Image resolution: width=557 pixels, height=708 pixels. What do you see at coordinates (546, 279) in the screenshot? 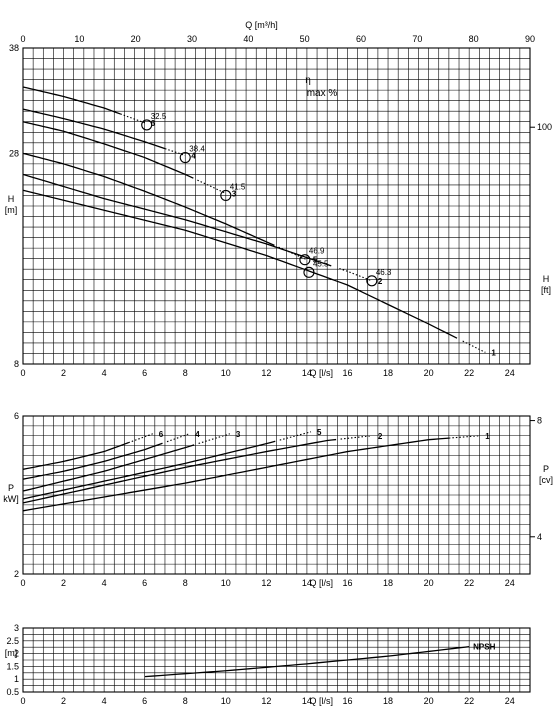
I see `right-axis-label: H` at bounding box center [546, 279].